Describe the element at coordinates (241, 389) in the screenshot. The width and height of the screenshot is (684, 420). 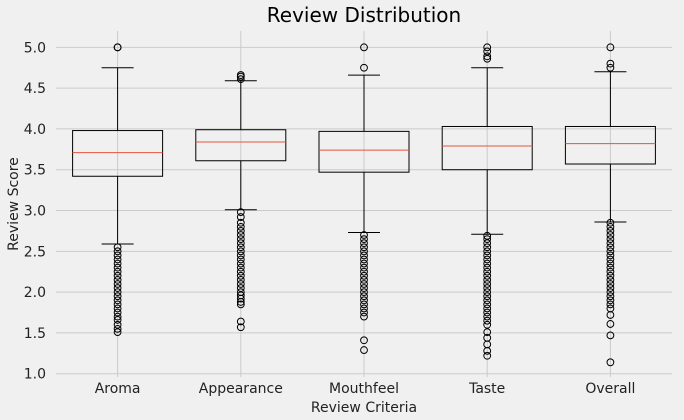
I see `x-tick-label: Appearance` at that location.